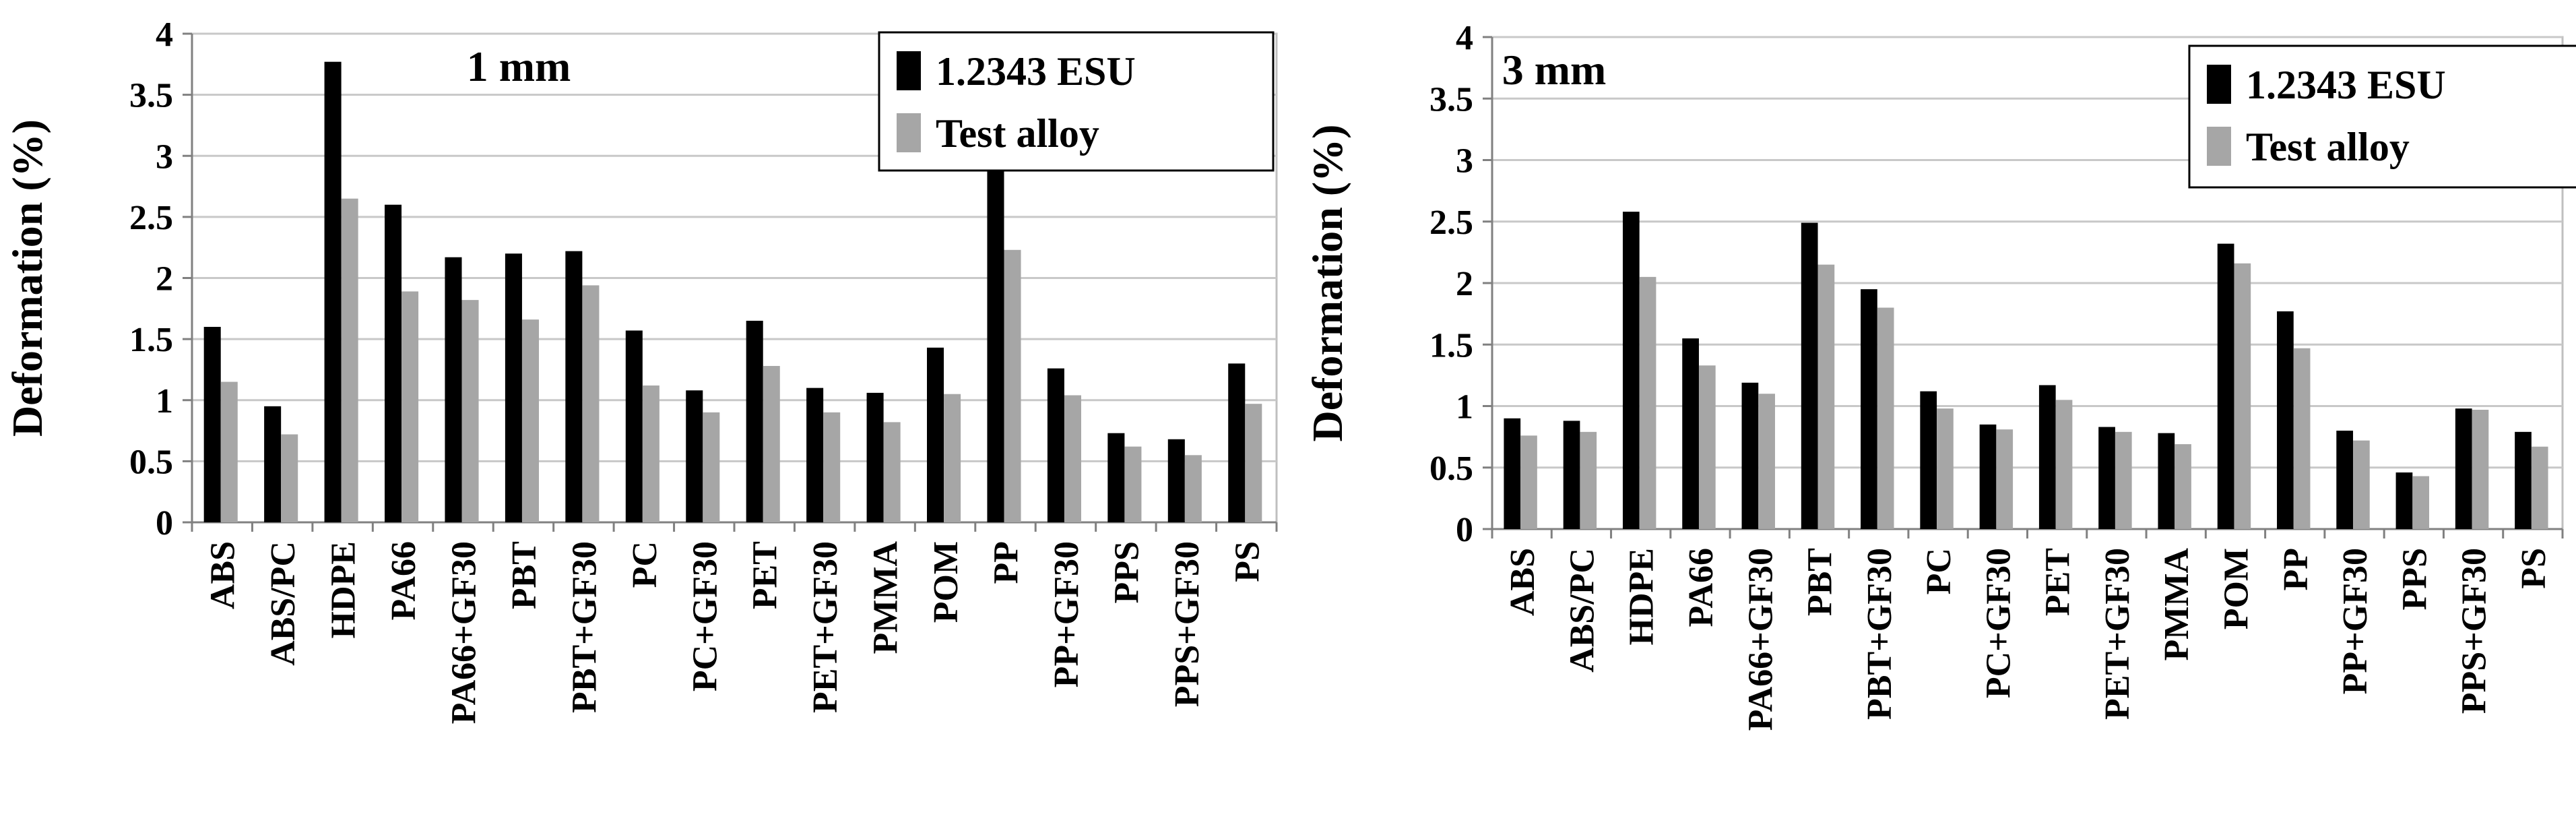 Image resolution: width=2576 pixels, height=833 pixels. Describe the element at coordinates (1464, 161) in the screenshot. I see `y-tick-label: 3` at that location.